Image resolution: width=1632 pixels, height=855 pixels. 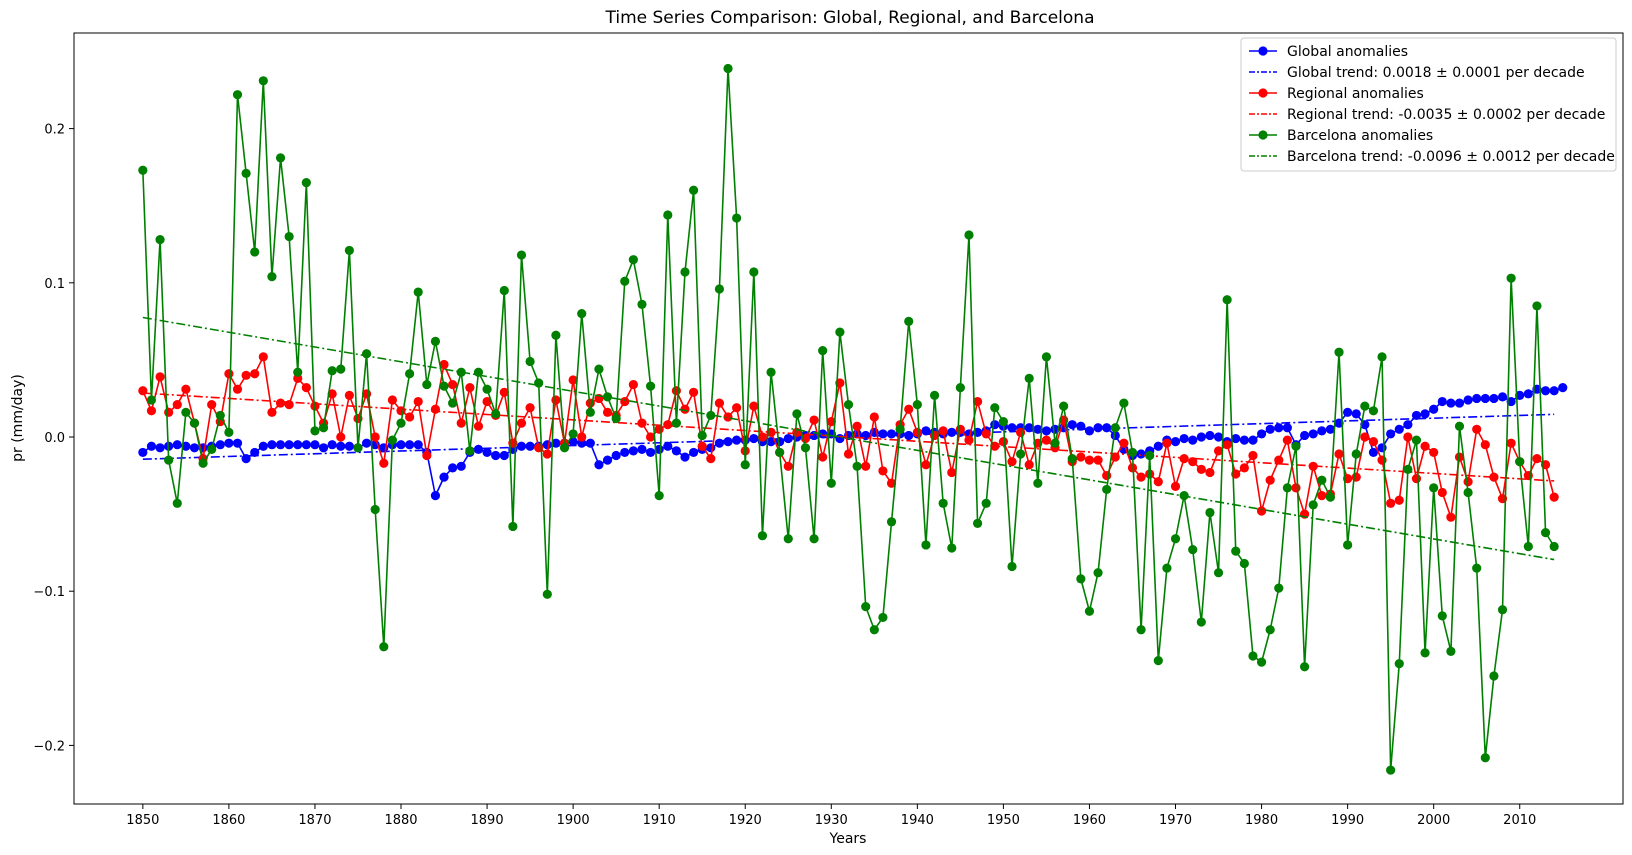 I want to click on y-axis: −0.2 −0.1 0.0 0.1 0.2, so click(x=53, y=438).